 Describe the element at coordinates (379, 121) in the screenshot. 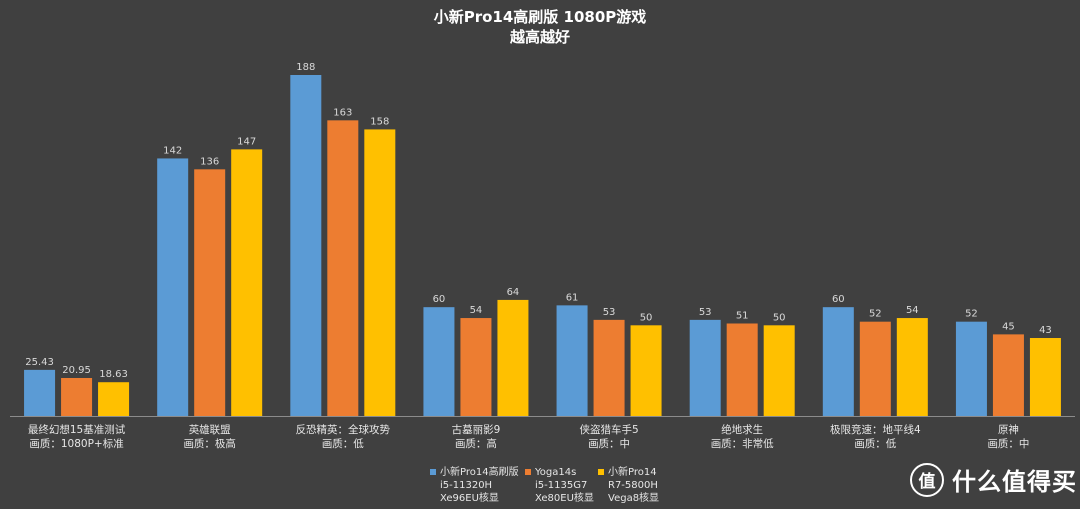

I see `data-label: 158` at that location.